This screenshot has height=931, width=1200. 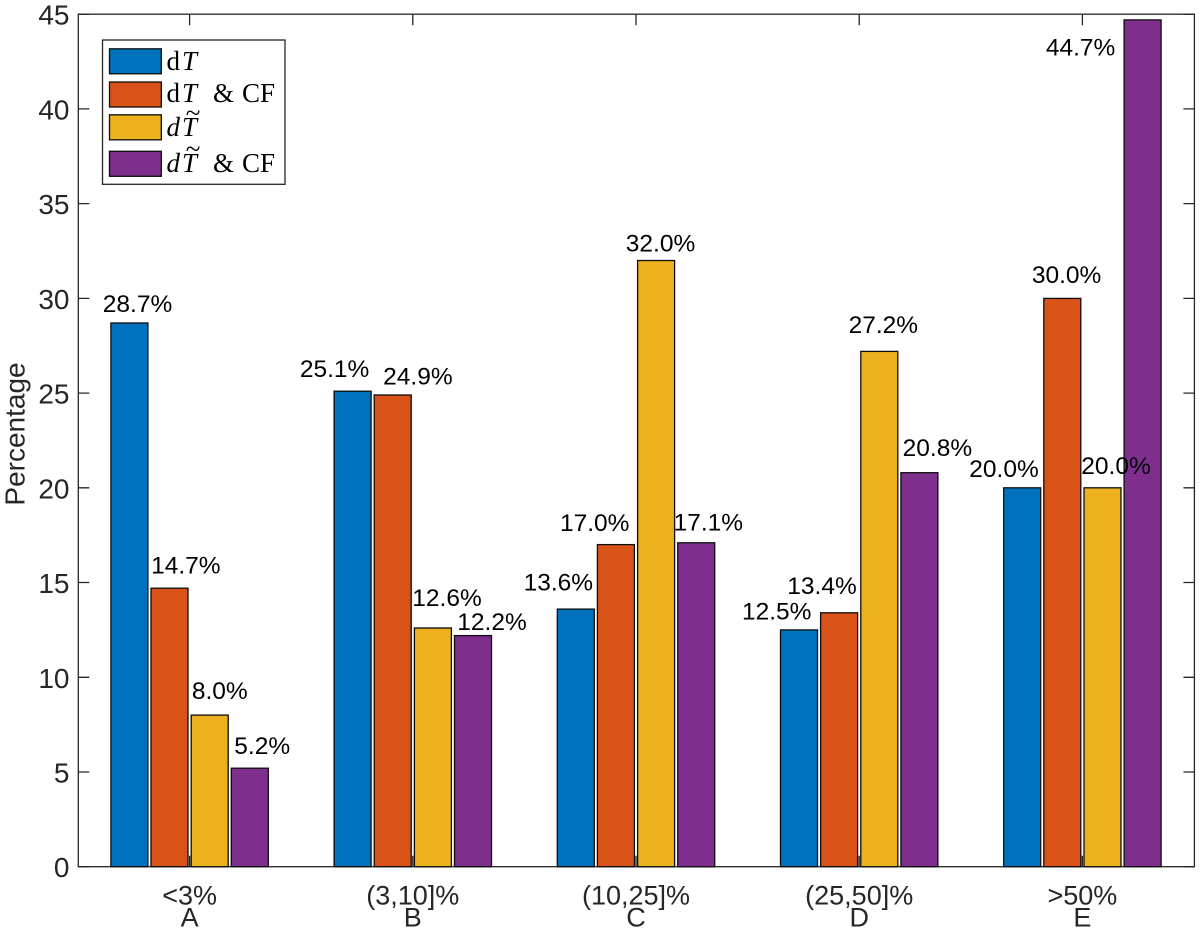 What do you see at coordinates (53, 583) in the screenshot?
I see `svg-text: 15` at bounding box center [53, 583].